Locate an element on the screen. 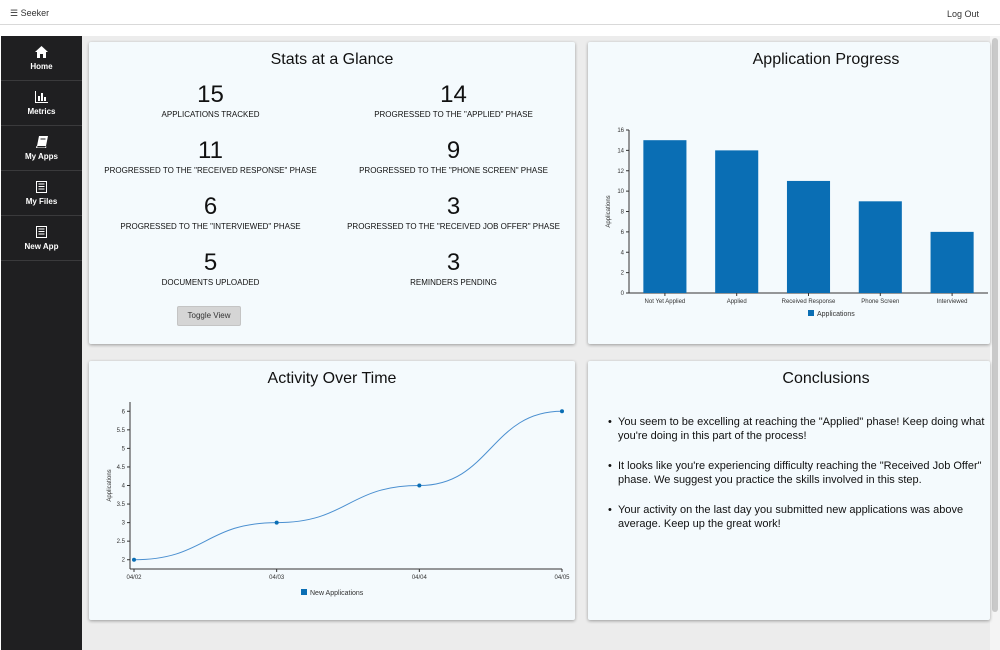 This screenshot has width=1000, height=650. y-tick-label: 5.5 is located at coordinates (121, 431).